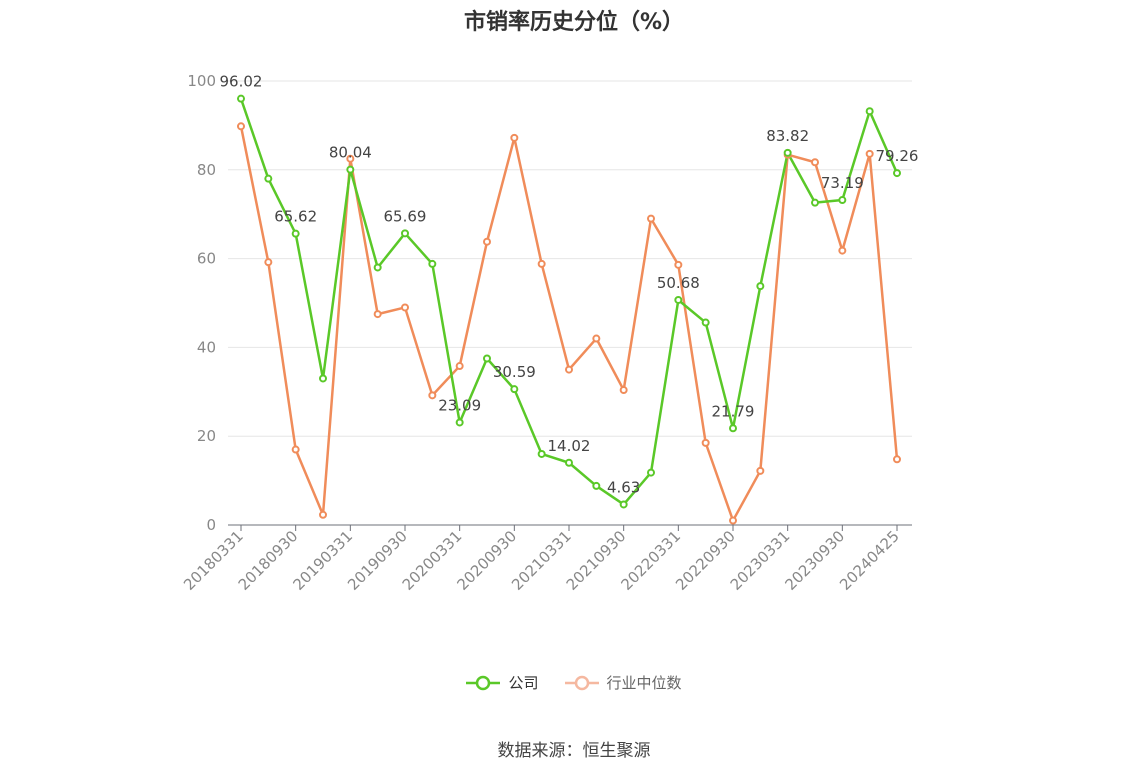 The width and height of the screenshot is (1148, 776). What do you see at coordinates (206, 170) in the screenshot?
I see `y-tick-label: 80` at bounding box center [206, 170].